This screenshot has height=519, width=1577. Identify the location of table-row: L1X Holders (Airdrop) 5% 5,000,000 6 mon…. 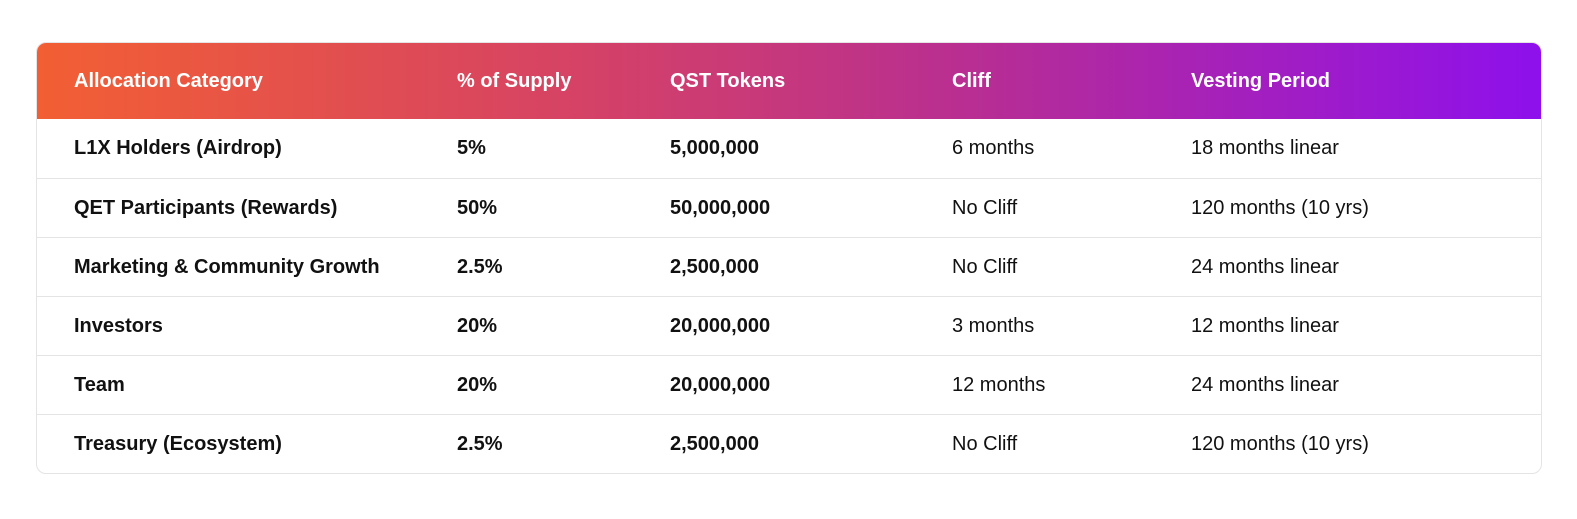
(789, 148).